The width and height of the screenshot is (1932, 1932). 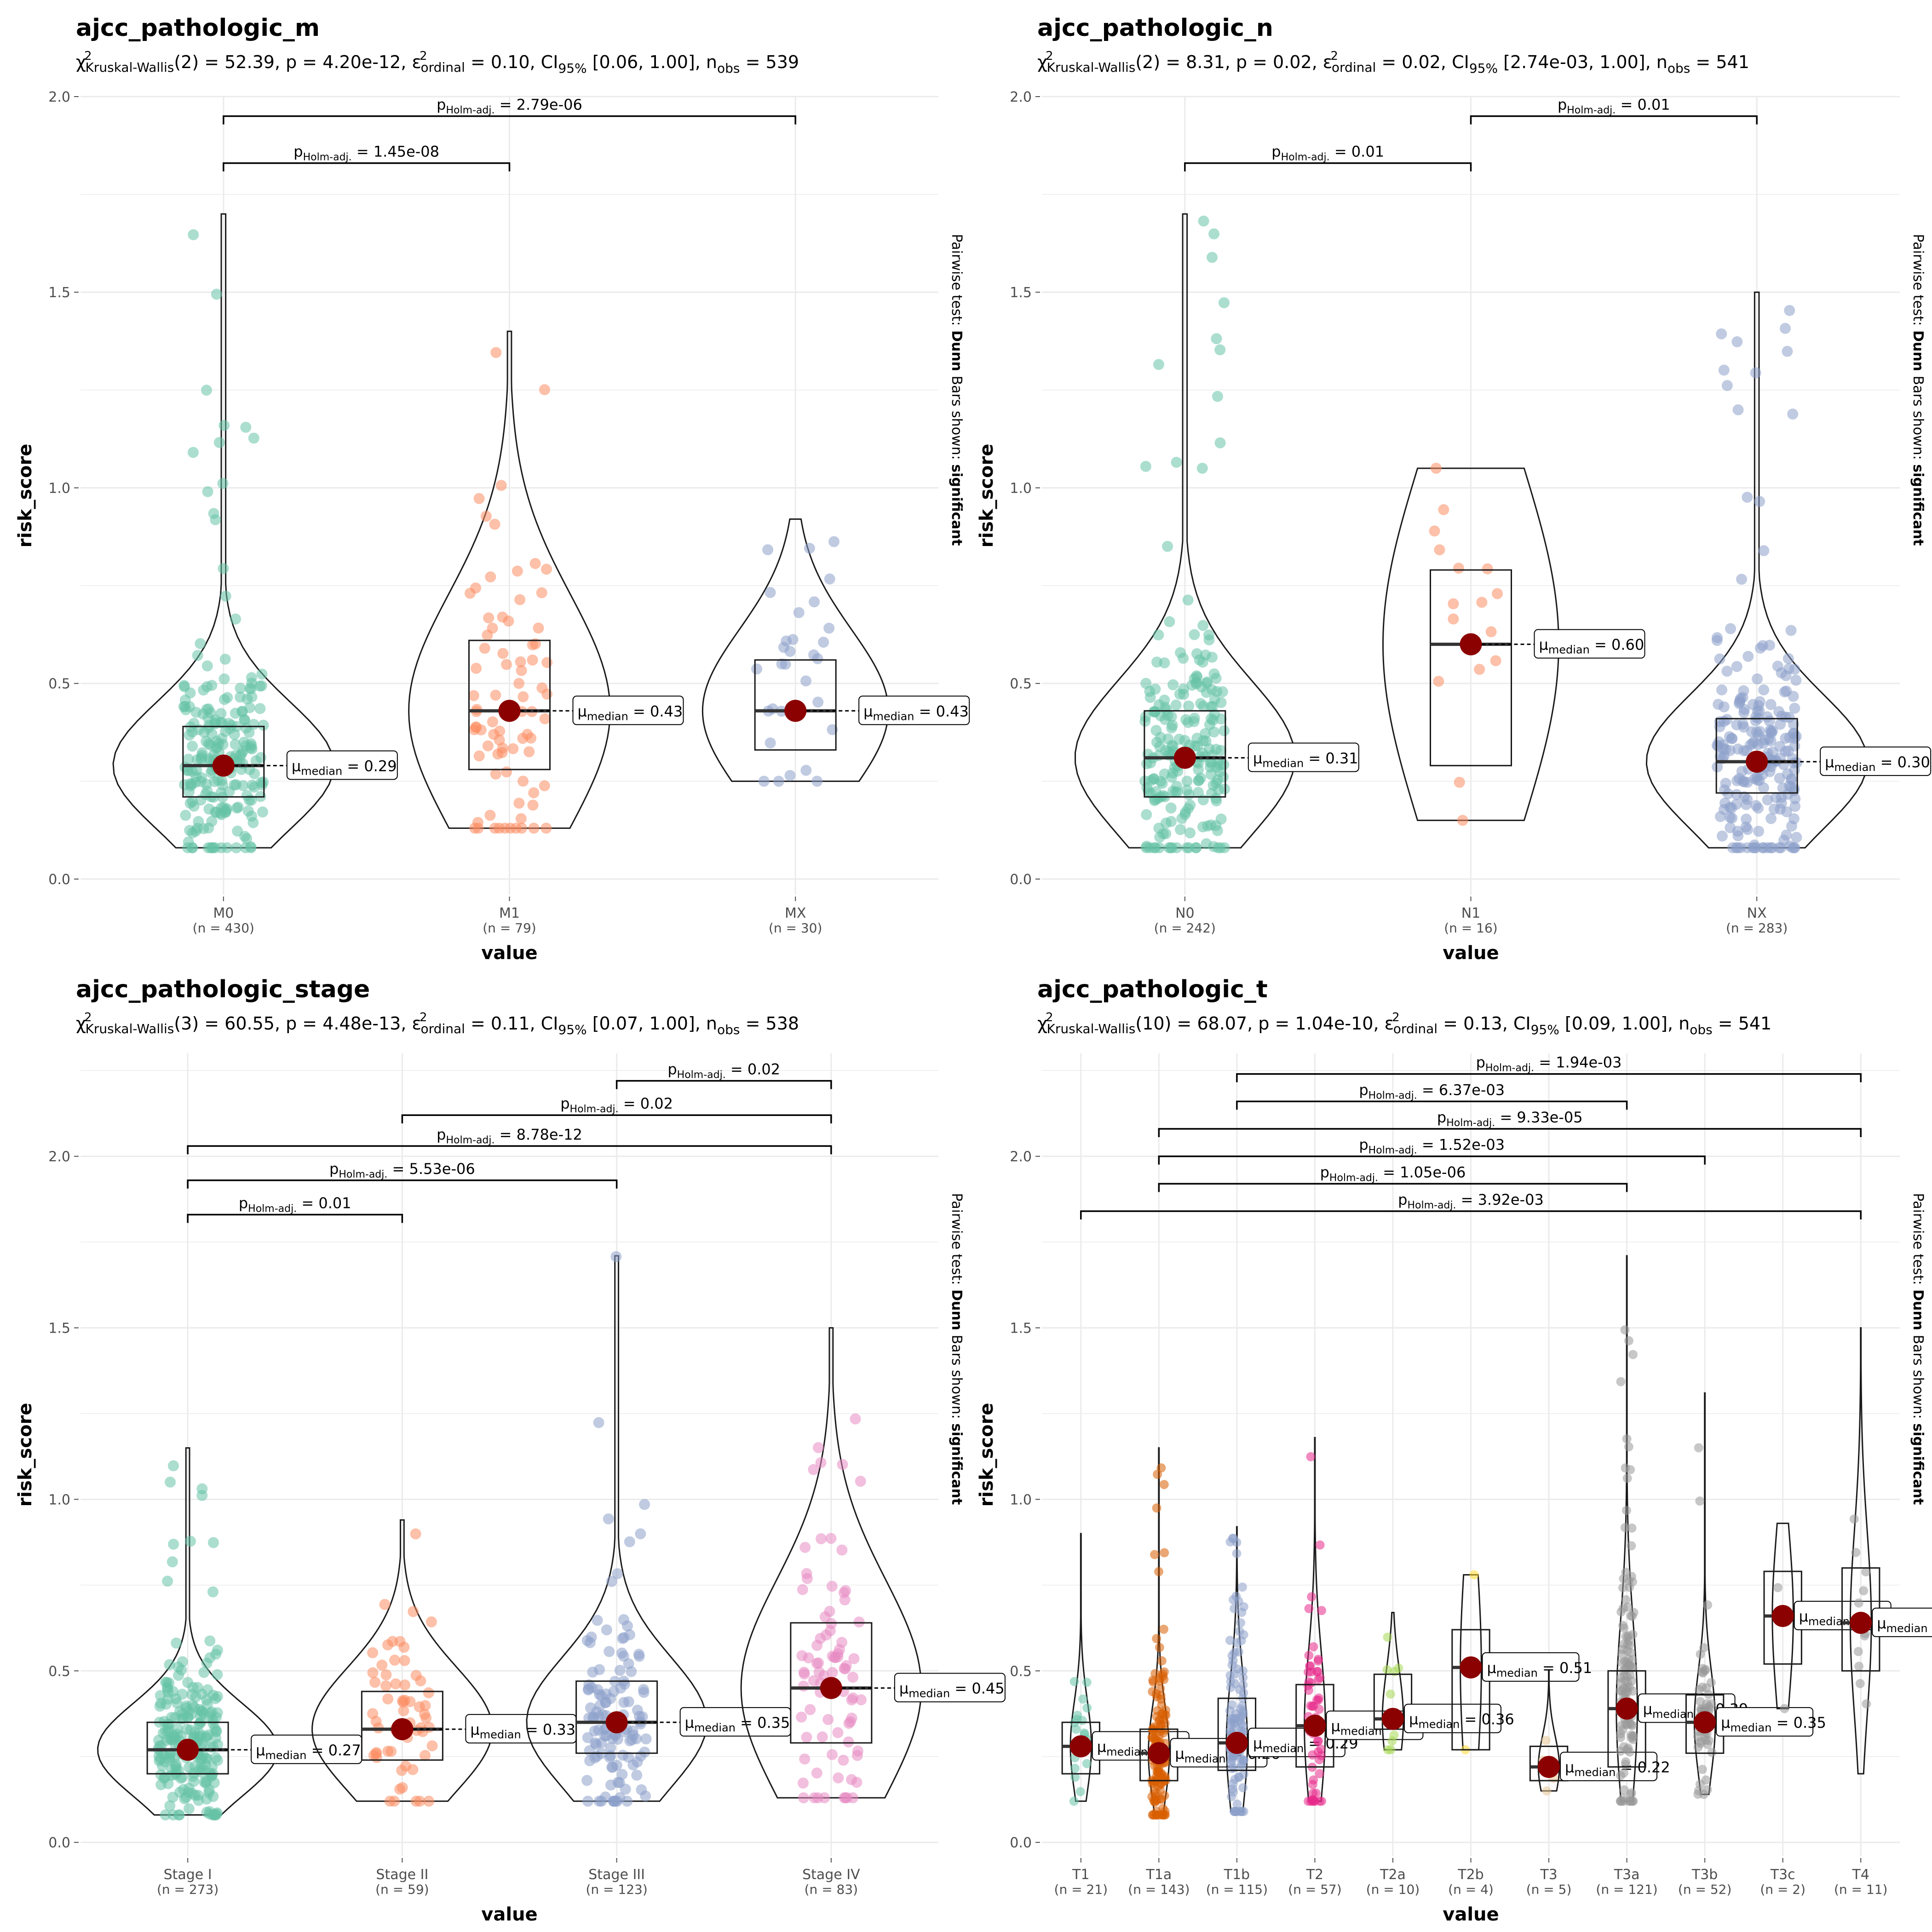 What do you see at coordinates (1155, 28) in the screenshot?
I see `panel-title: ajcc_pathologic_n` at bounding box center [1155, 28].